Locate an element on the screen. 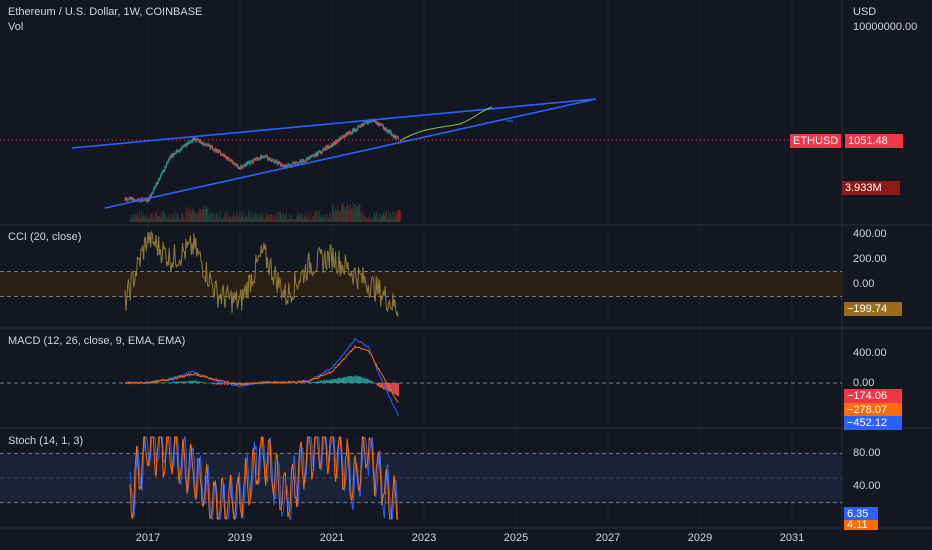 The width and height of the screenshot is (932, 550). macd-tick-0: 0.00 is located at coordinates (864, 383).